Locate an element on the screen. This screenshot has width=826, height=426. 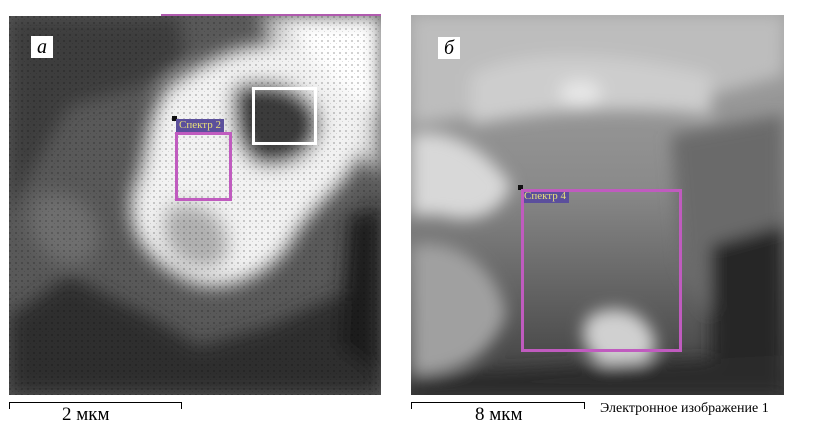
panel-letter-b: б is located at coordinates (449, 48).